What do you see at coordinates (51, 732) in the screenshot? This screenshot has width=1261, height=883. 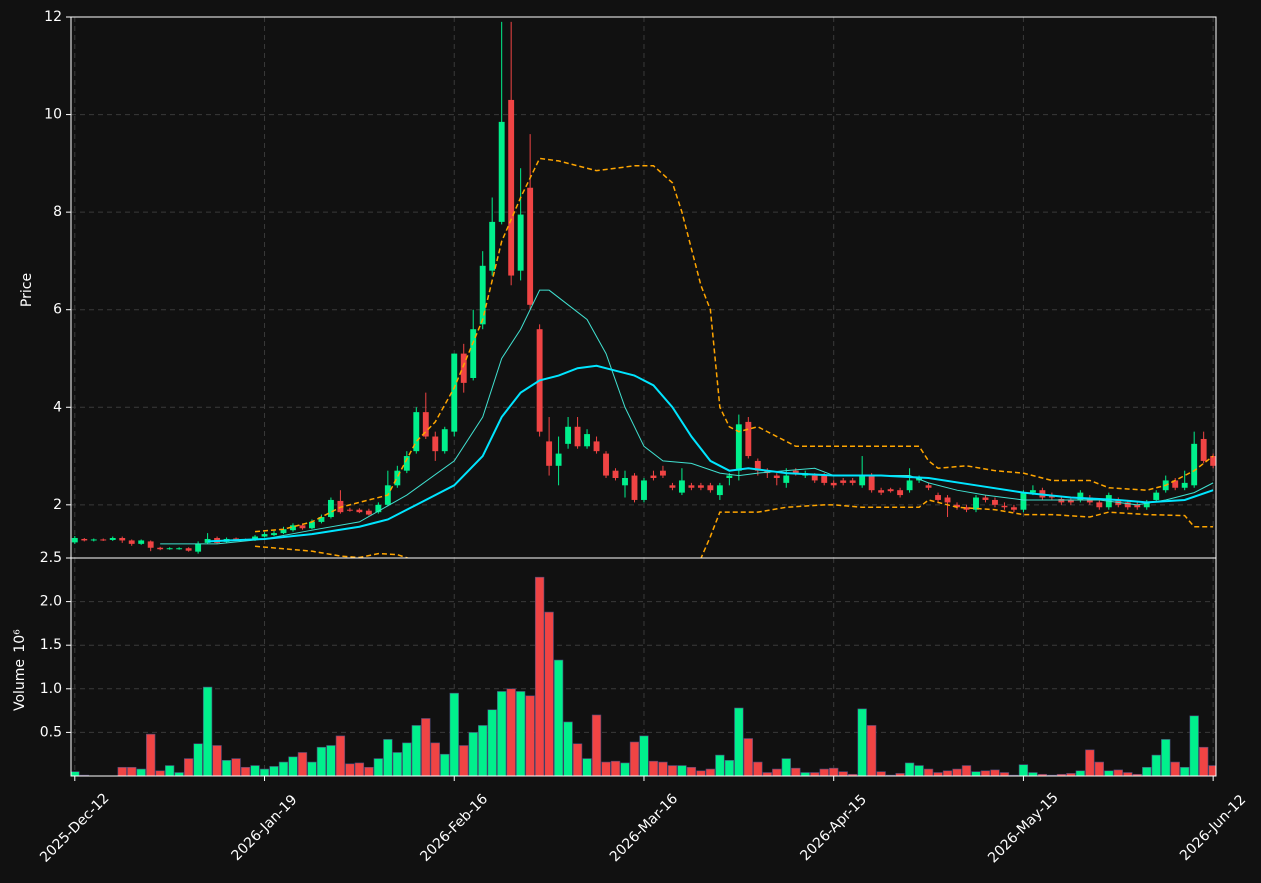 I see `volume-tick-label: 0.5` at bounding box center [51, 732].